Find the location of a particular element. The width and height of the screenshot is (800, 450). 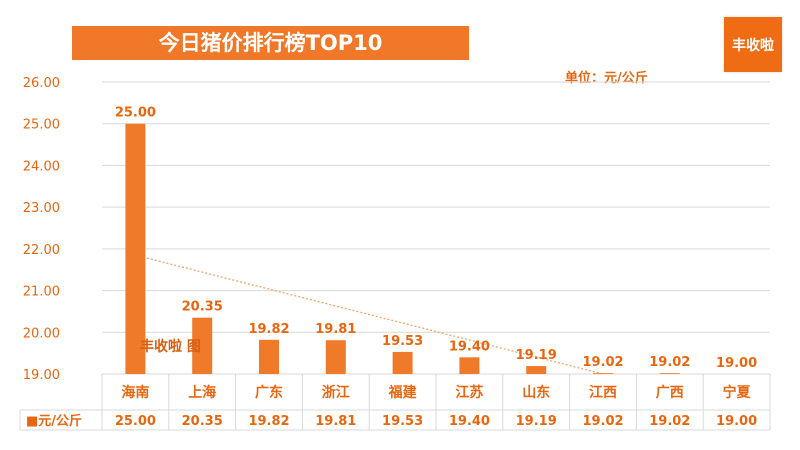

table-value: 20.35 is located at coordinates (202, 421).